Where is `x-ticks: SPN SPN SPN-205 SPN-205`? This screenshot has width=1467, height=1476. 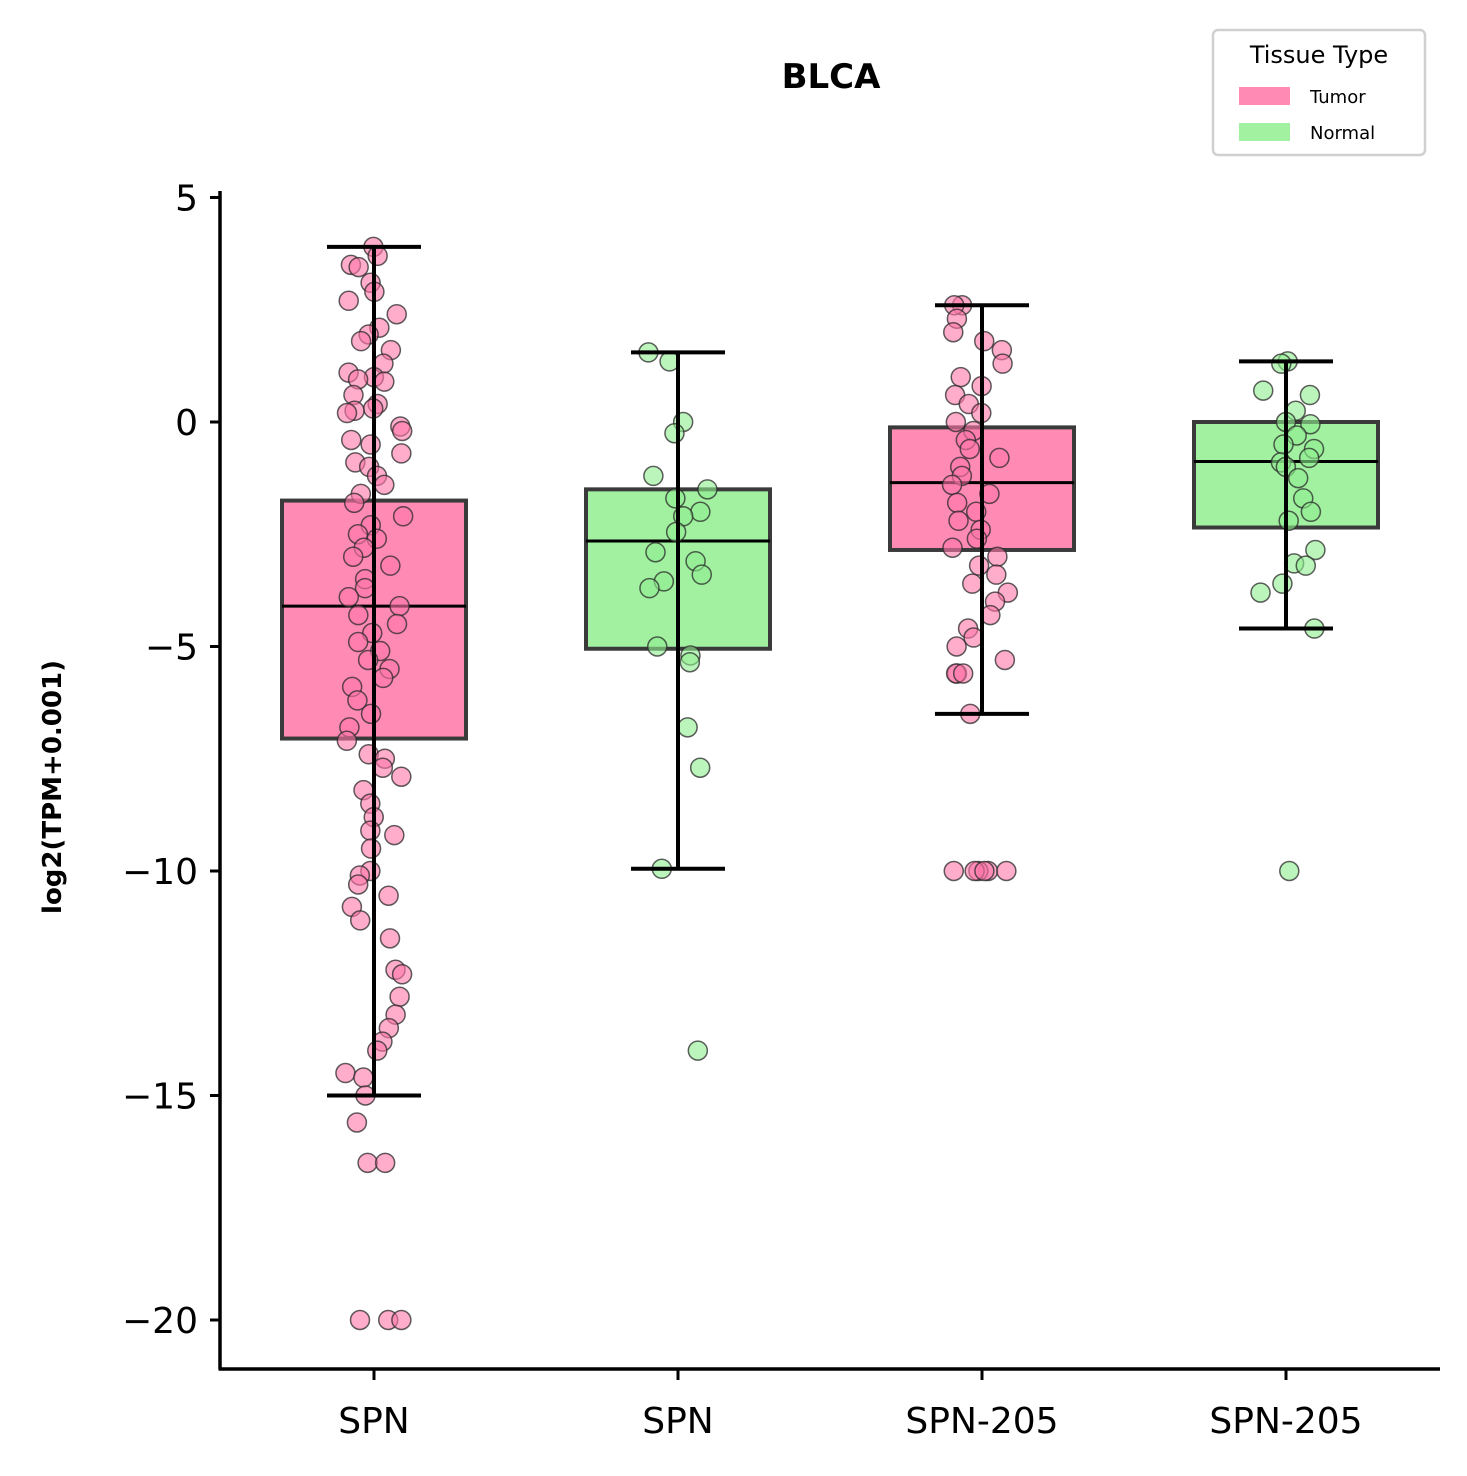 x-ticks: SPN SPN SPN-205 SPN-205 is located at coordinates (850, 1405).